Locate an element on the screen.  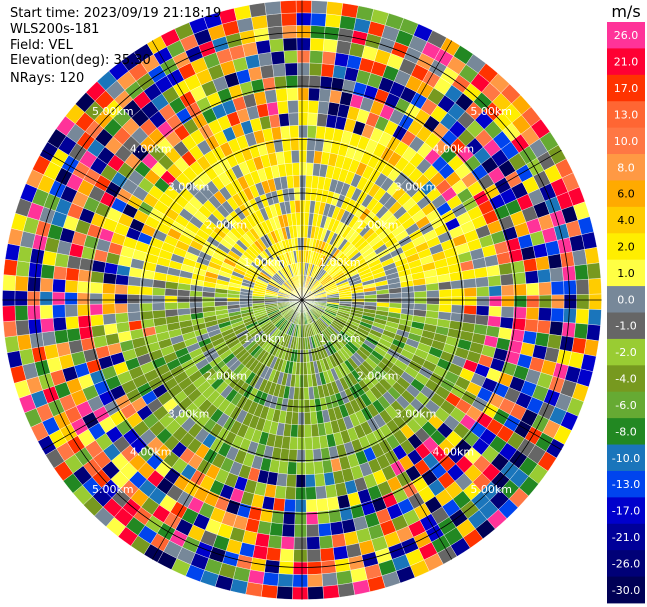
colorbar-tick-label: 1.0 is located at coordinates (626, 273).